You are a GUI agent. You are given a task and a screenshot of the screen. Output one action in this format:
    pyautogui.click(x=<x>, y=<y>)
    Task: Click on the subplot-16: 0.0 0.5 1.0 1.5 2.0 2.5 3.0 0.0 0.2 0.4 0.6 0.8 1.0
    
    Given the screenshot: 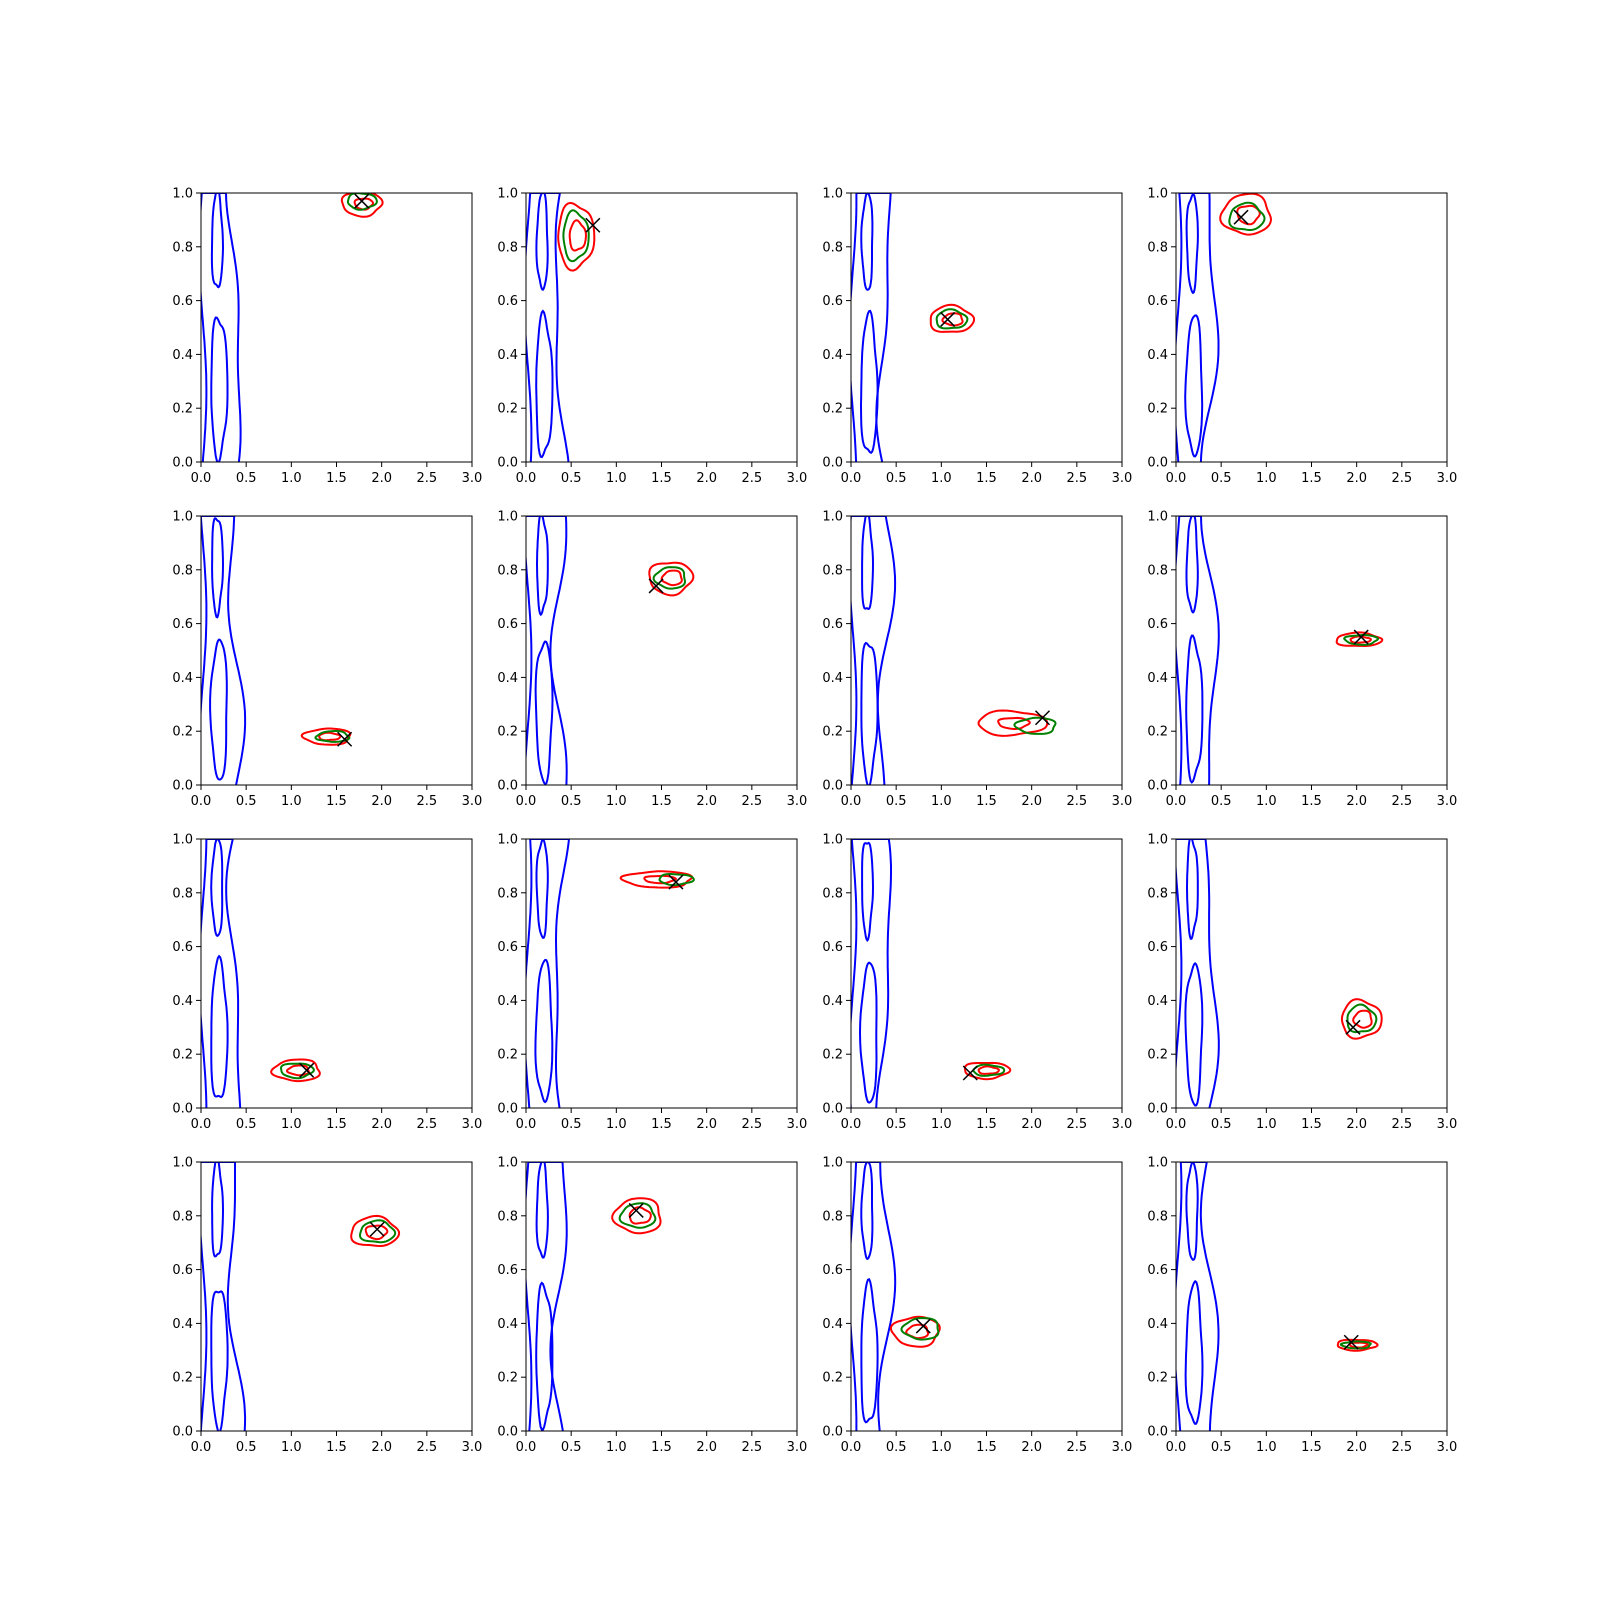 What is the action you would take?
    pyautogui.click(x=1302, y=1306)
    